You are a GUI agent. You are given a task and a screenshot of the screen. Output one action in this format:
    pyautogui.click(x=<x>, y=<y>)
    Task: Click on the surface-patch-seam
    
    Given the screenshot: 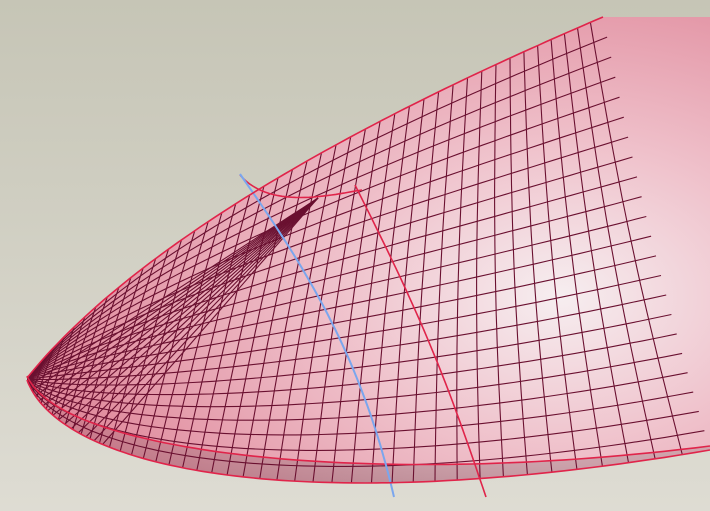 What is the action you would take?
    pyautogui.click(x=420, y=341)
    